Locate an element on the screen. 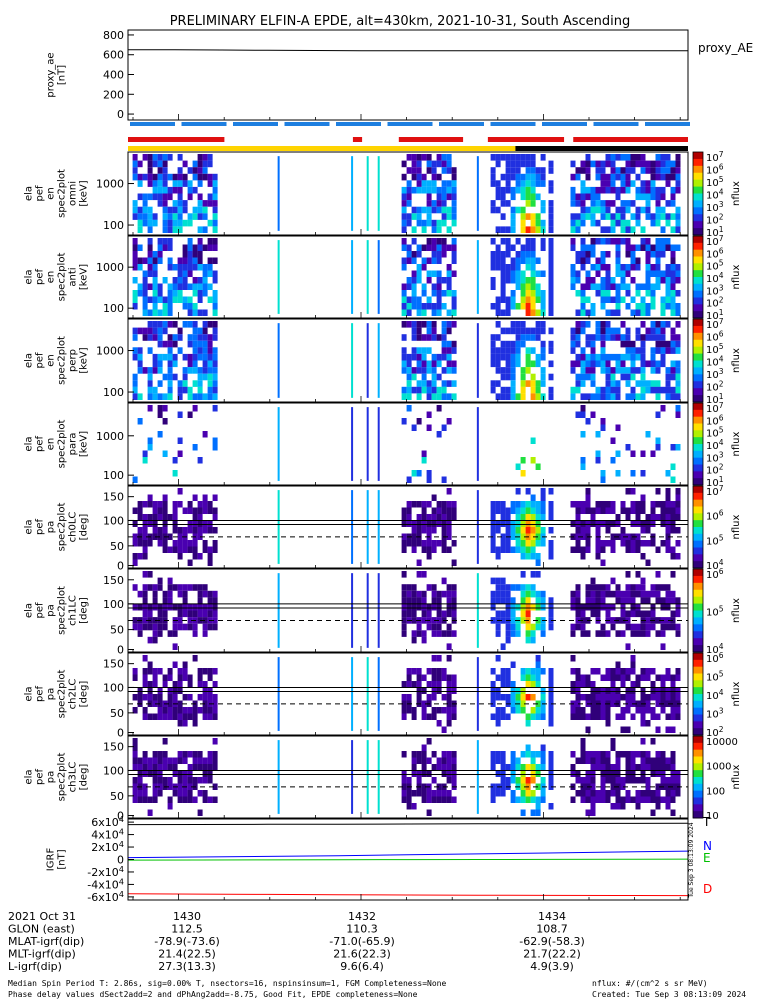  status-bars is located at coordinates (409, 136).